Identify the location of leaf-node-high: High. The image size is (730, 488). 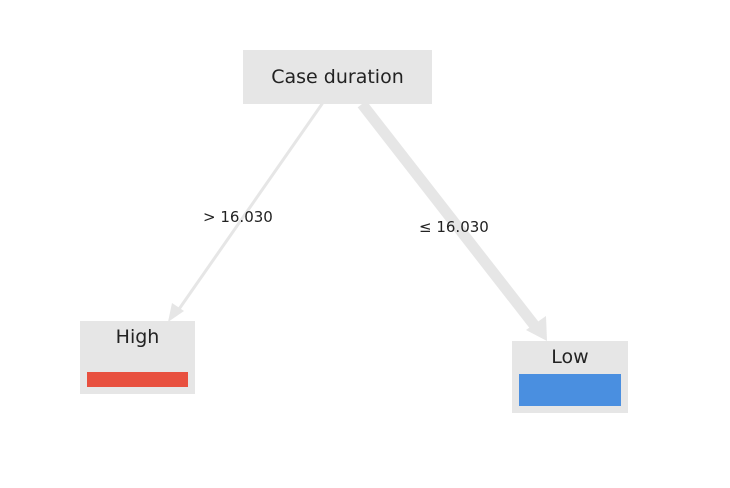
(137, 357).